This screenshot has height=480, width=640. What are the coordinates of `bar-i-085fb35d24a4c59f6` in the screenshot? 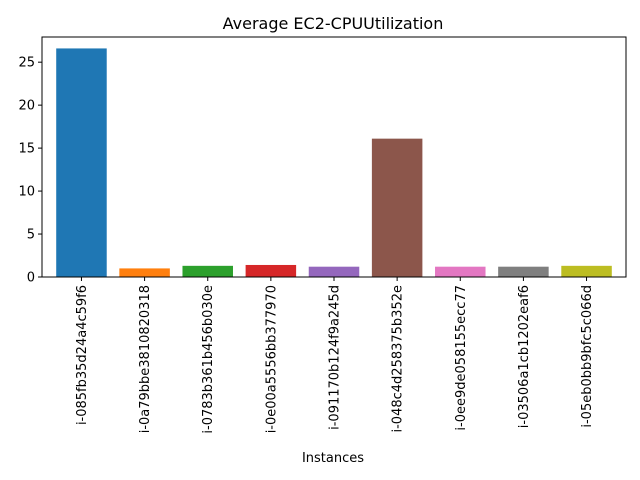 It's located at (81, 163).